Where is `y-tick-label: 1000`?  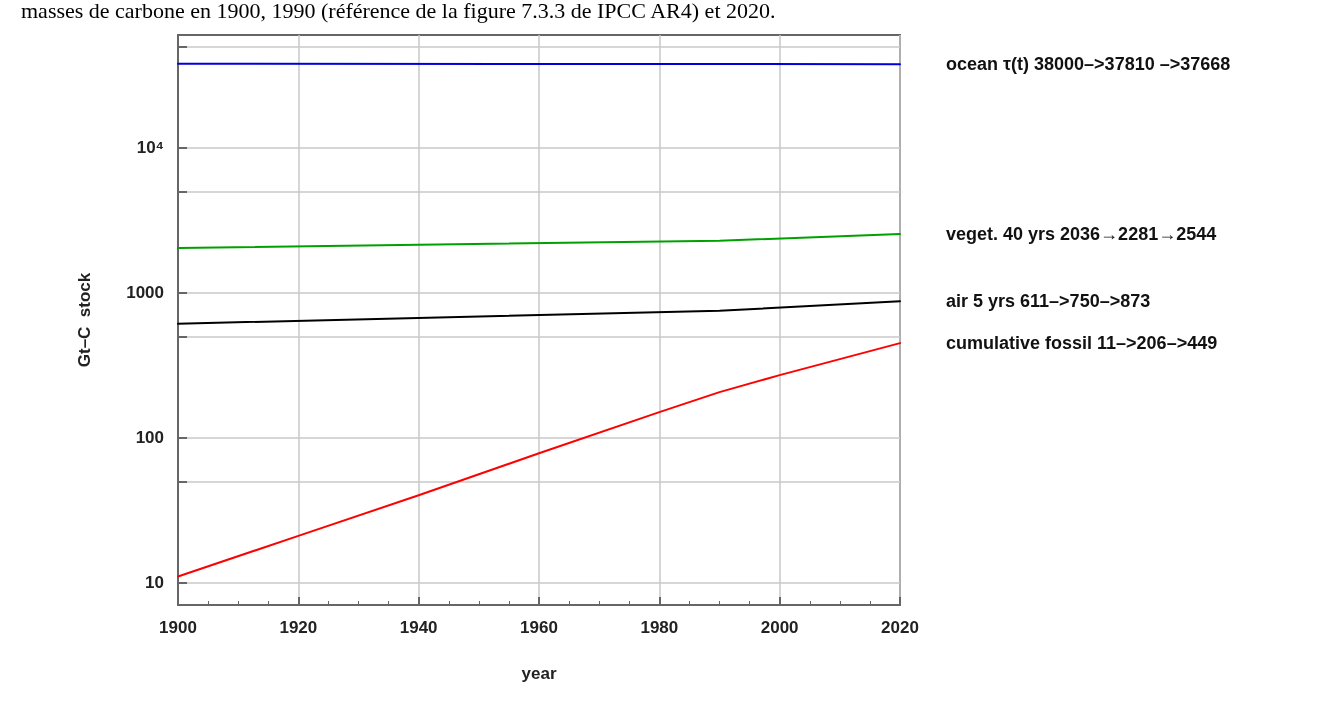 y-tick-label: 1000 is located at coordinates (145, 293).